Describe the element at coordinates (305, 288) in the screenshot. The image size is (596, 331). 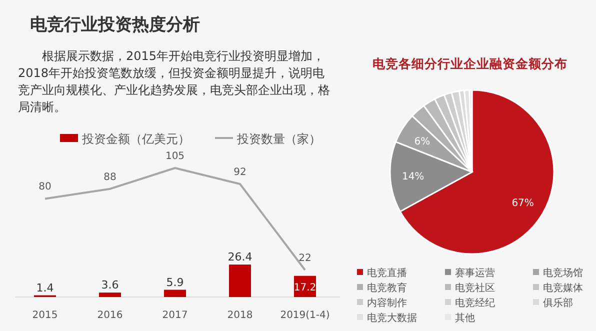
I see `data-label: 17.2` at that location.